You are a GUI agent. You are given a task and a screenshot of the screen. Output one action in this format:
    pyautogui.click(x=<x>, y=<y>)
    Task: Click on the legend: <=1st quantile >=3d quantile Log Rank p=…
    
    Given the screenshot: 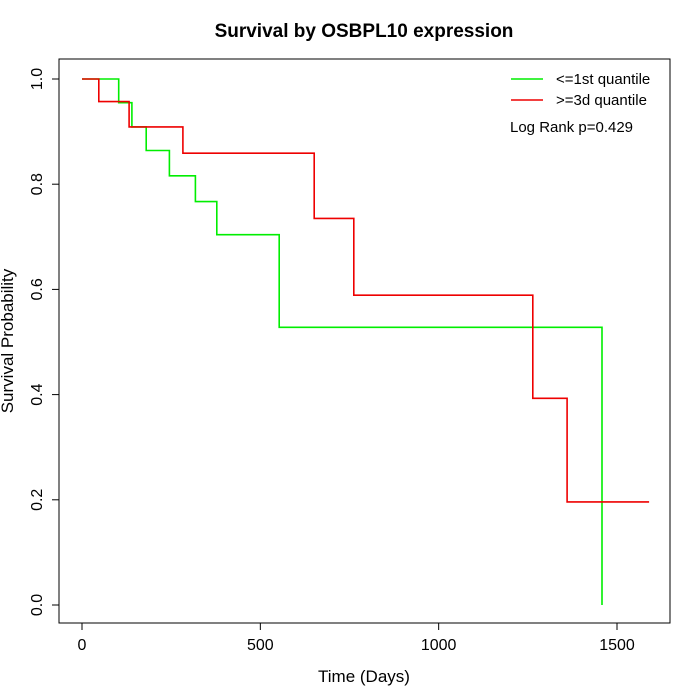 What is the action you would take?
    pyautogui.click(x=580, y=103)
    